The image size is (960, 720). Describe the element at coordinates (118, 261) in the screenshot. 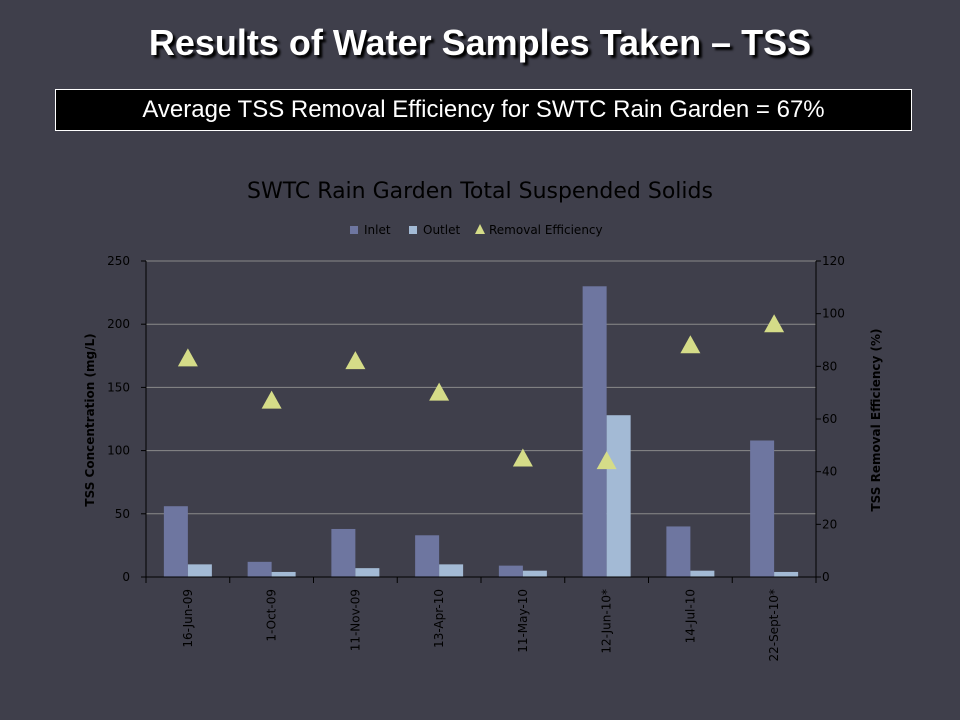

I see `y-tick-label: 250` at that location.